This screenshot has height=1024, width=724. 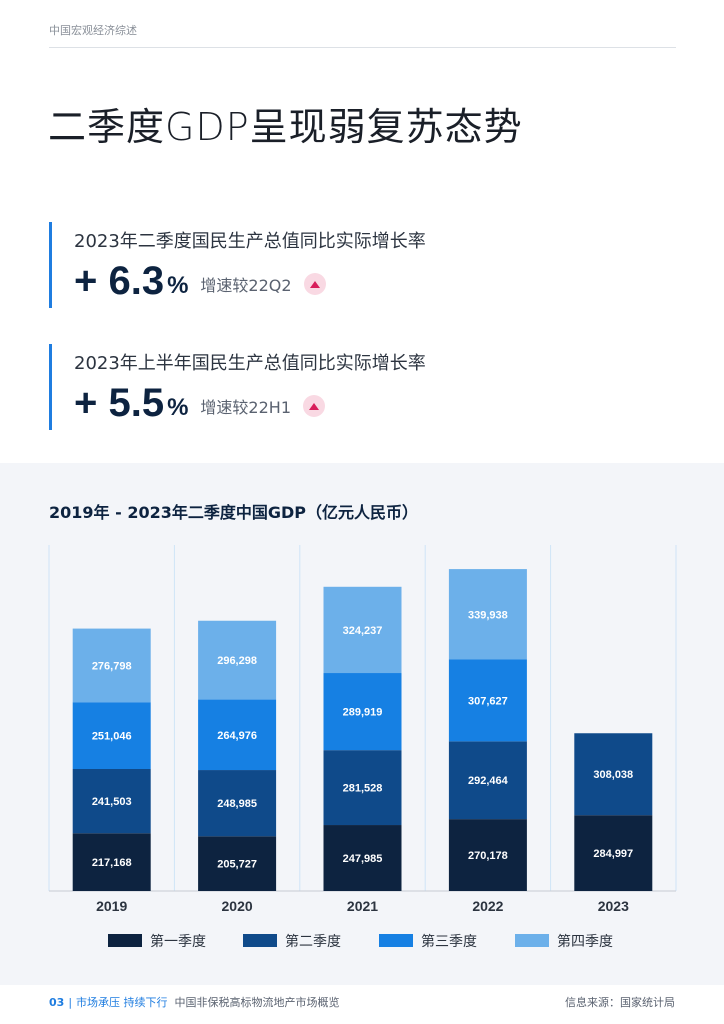 I want to click on kpi-h1-growth: 2023年上半年国民生产总值同比实际增长率 + 5.5 % 增速较22H1, so click(x=349, y=387).